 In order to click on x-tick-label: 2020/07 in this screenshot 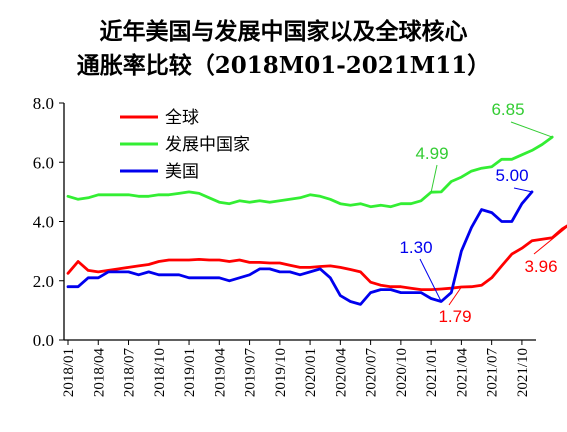, I will do `click(372, 373)`.